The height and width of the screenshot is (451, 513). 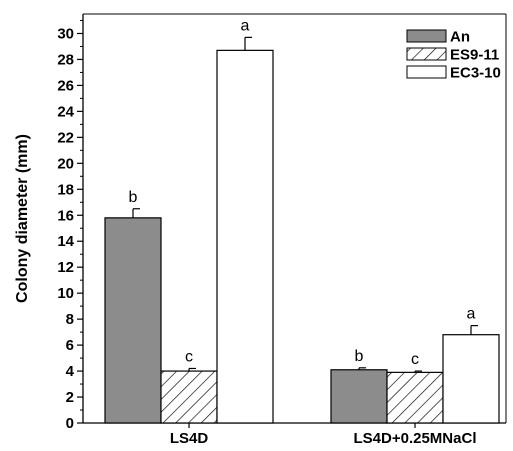 What do you see at coordinates (70, 397) in the screenshot?
I see `y-tick-label: 2` at bounding box center [70, 397].